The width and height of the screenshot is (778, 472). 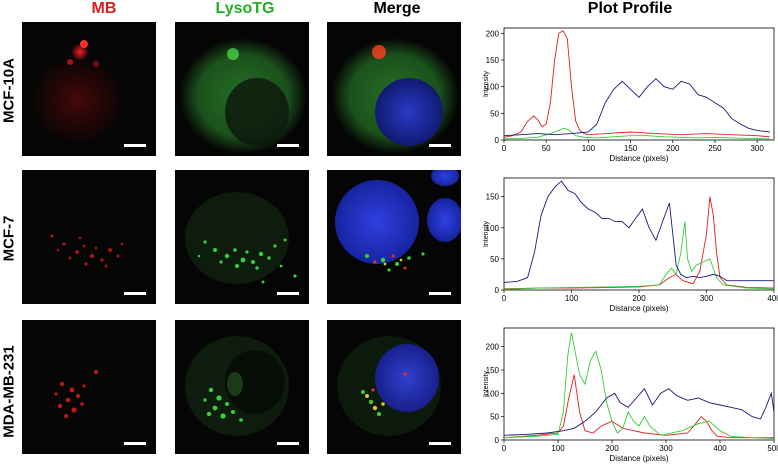 I want to click on micrograph-mcf-7-merge, so click(x=394, y=237).